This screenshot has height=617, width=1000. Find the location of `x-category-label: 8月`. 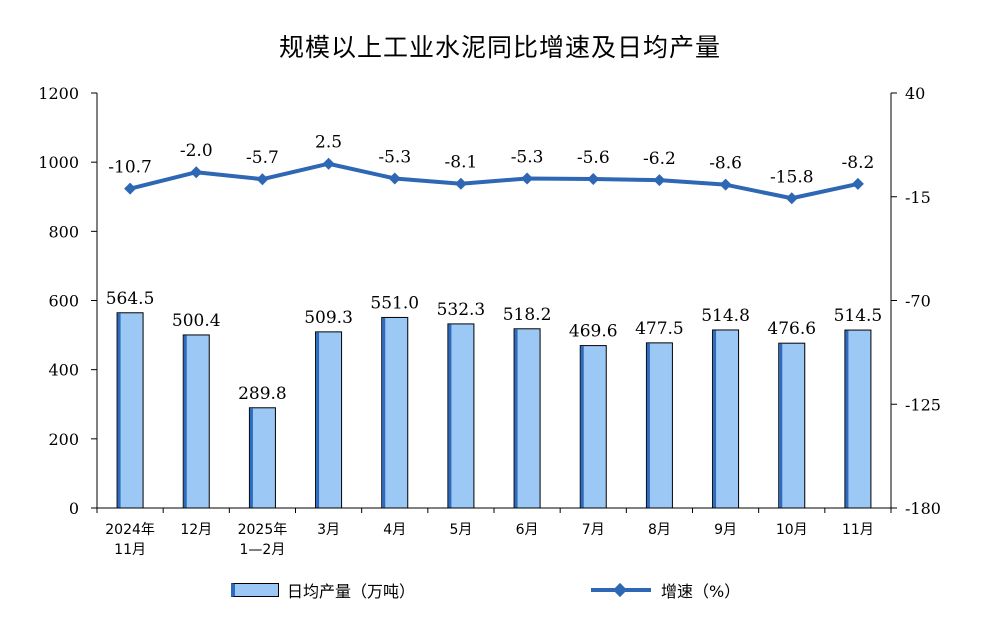

x-category-label: 8月 is located at coordinates (659, 530).